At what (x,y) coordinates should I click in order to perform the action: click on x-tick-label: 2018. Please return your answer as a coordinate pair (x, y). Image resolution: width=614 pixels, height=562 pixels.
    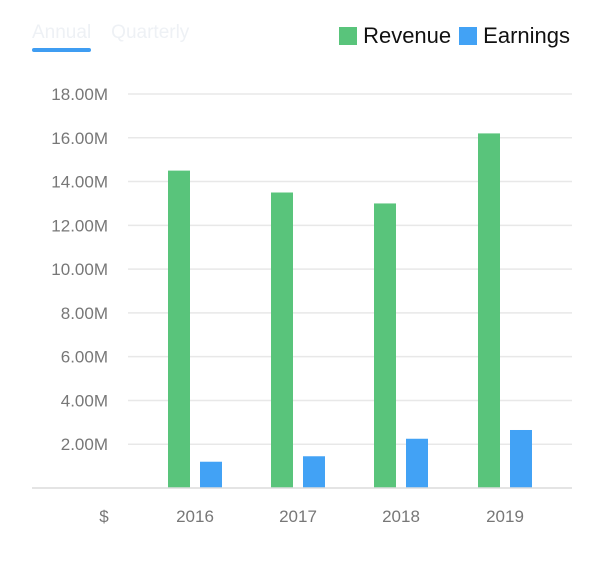
    Looking at the image, I should click on (401, 516).